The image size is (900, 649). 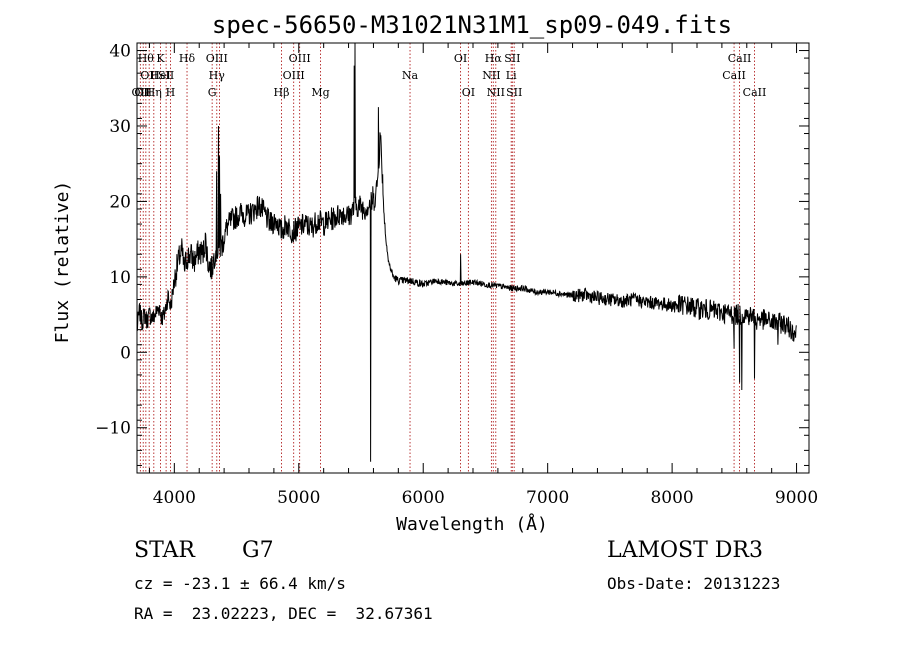 I want to click on x-axis-label: Wavelength (Å), so click(x=472, y=524).